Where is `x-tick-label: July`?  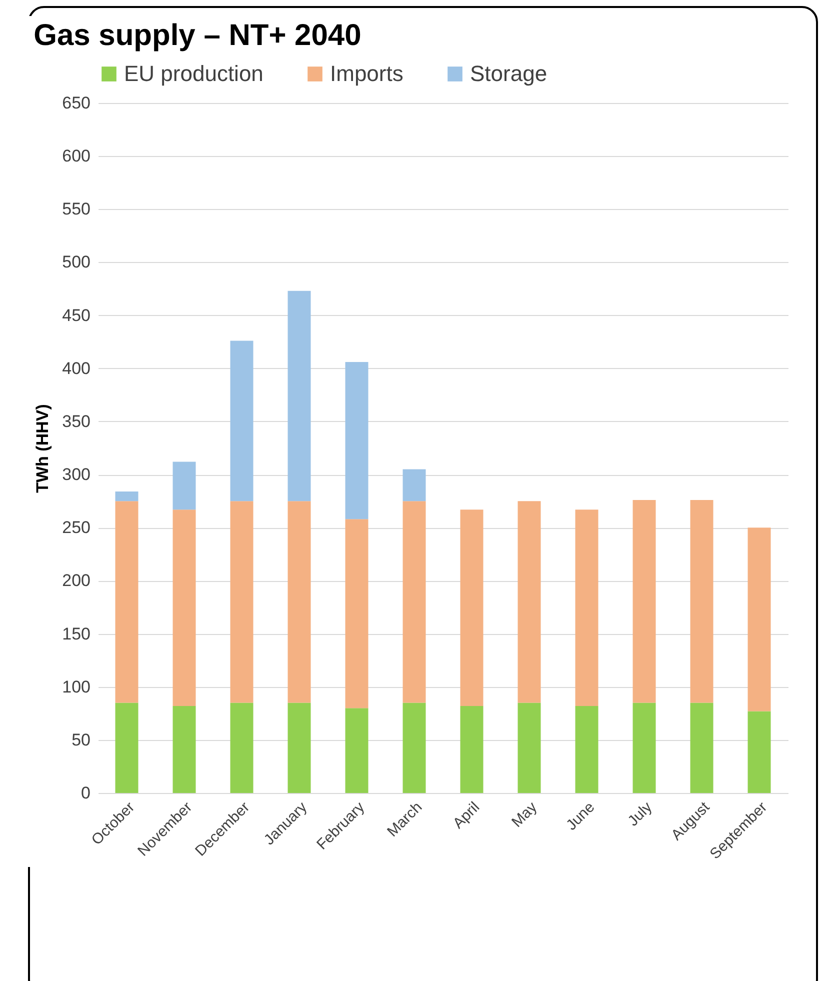 x-tick-label: July is located at coordinates (640, 814).